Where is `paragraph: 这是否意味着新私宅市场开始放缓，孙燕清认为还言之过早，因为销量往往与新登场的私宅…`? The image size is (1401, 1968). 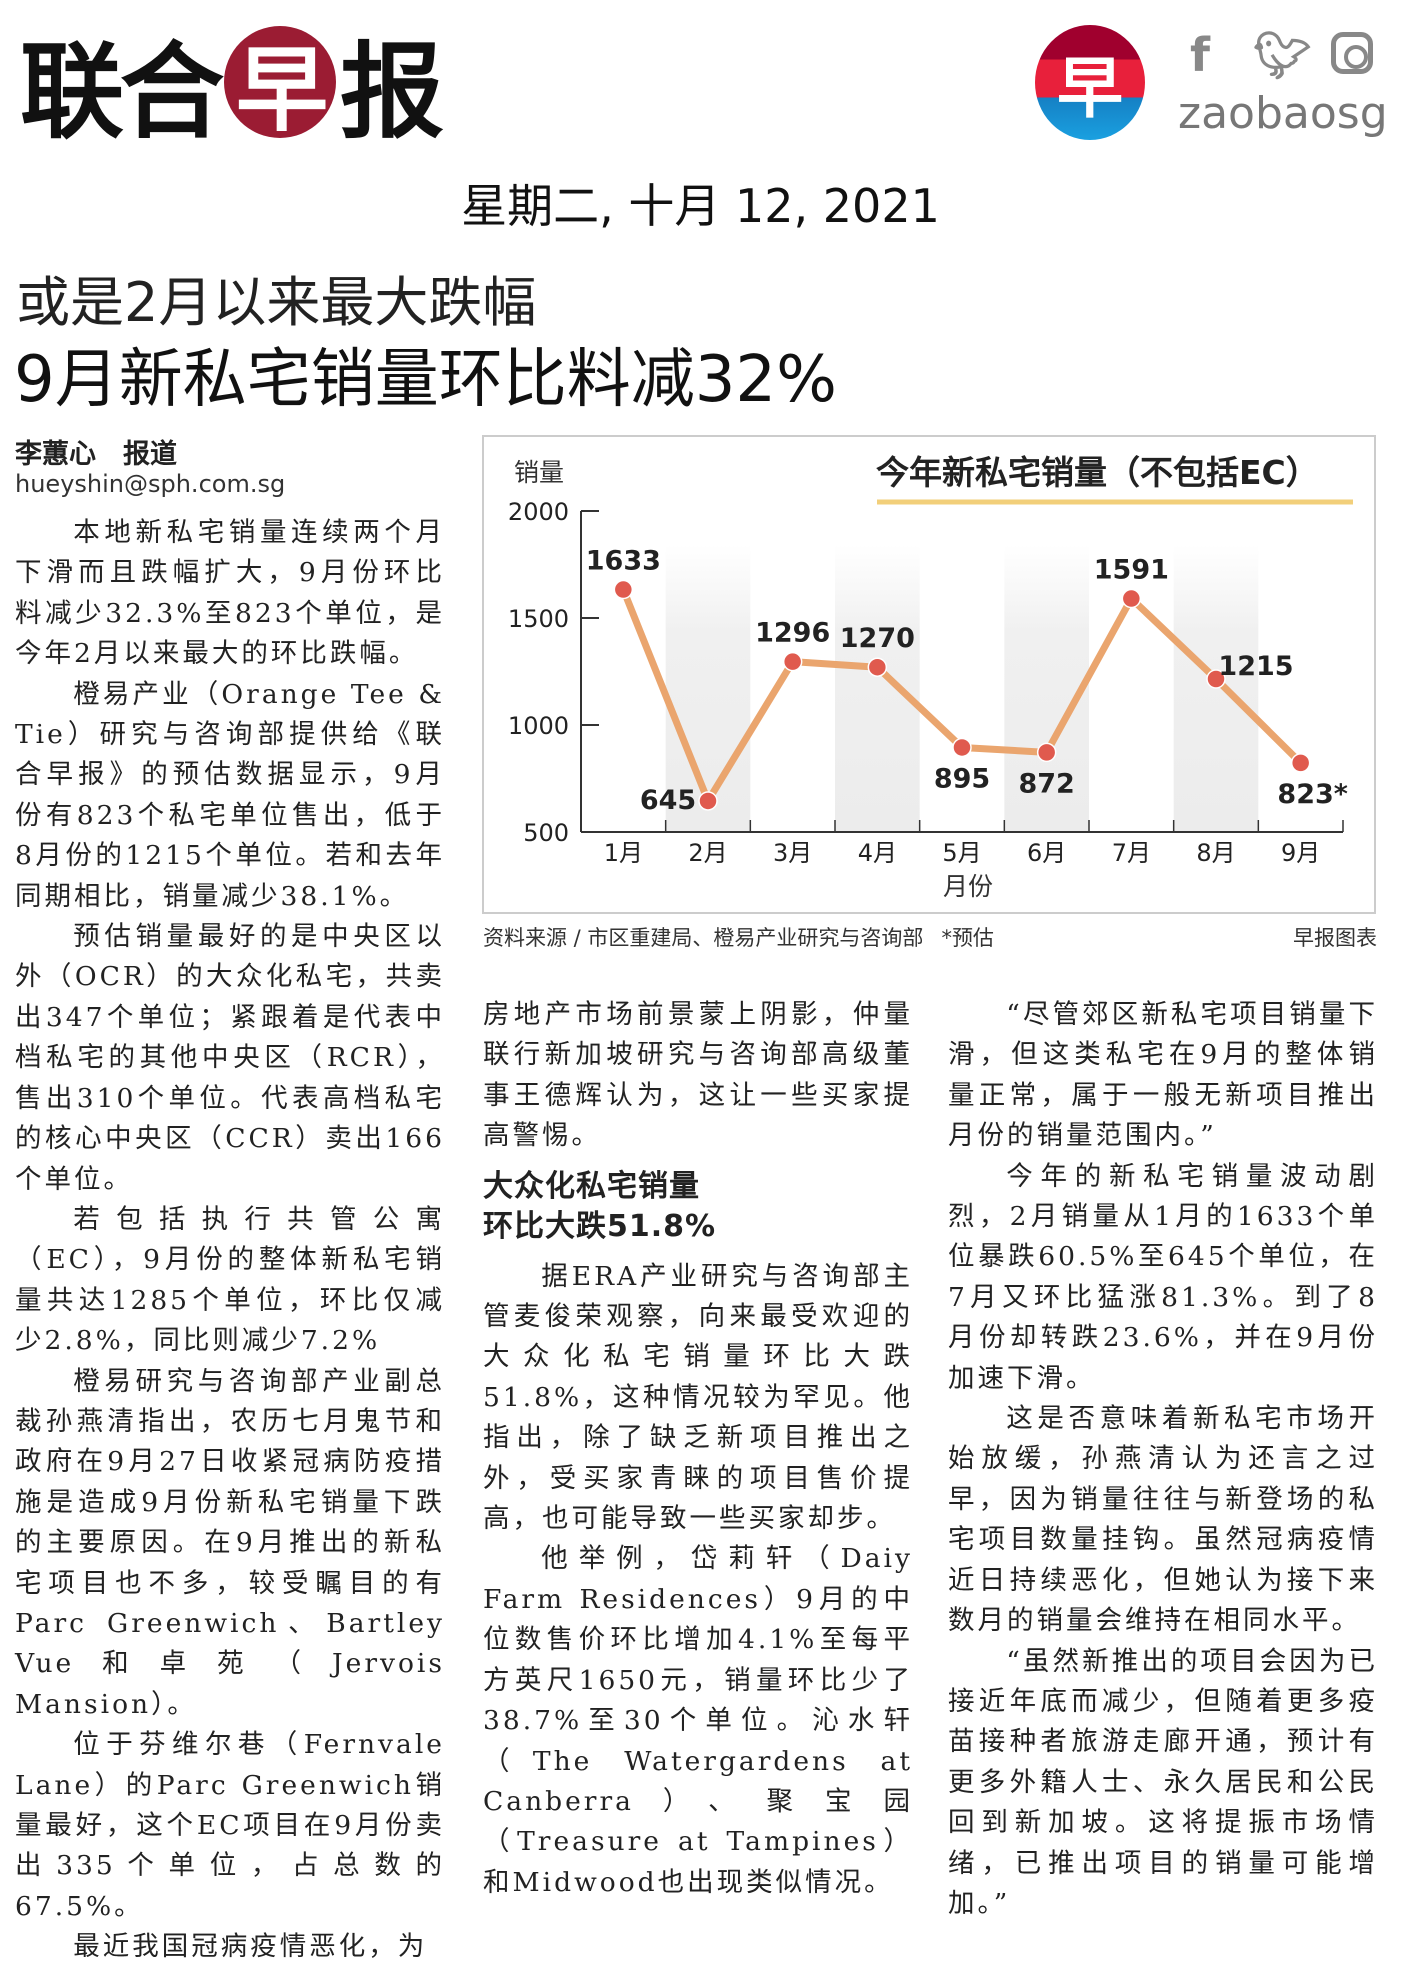 paragraph: 这是否意味着新私宅市场开始放缓，孙燕清认为还言之过早，因为销量往往与新登场的私宅… is located at coordinates (1163, 1520).